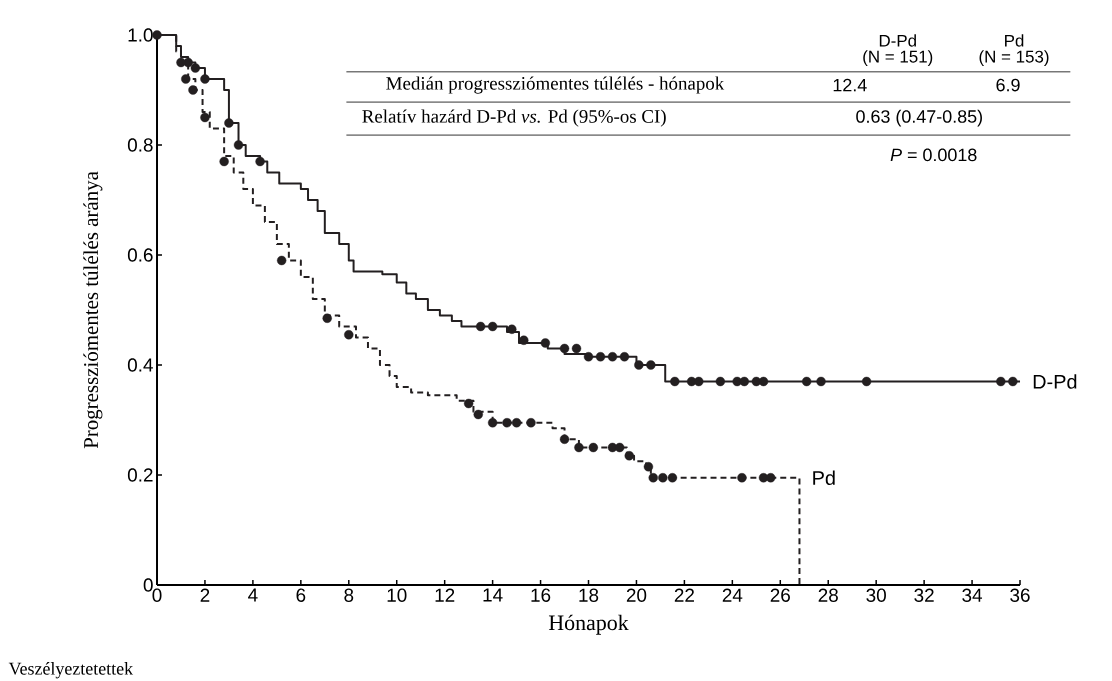 The width and height of the screenshot is (1112, 681). I want to click on x-tick-label: 28, so click(828, 595).